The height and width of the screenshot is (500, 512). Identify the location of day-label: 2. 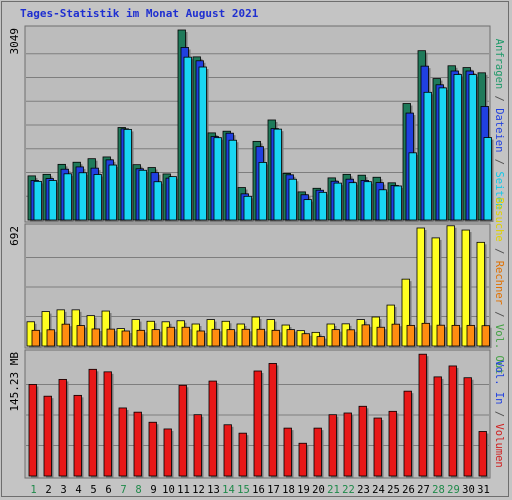
(48, 490).